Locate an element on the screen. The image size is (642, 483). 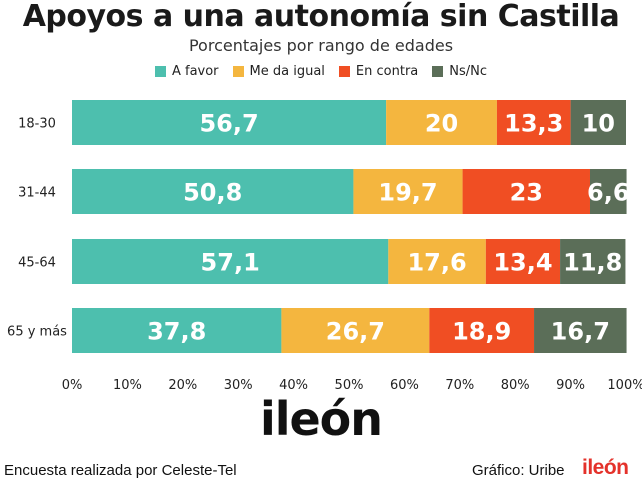
bar-ns-nc-65-y-mas is located at coordinates (580, 330).